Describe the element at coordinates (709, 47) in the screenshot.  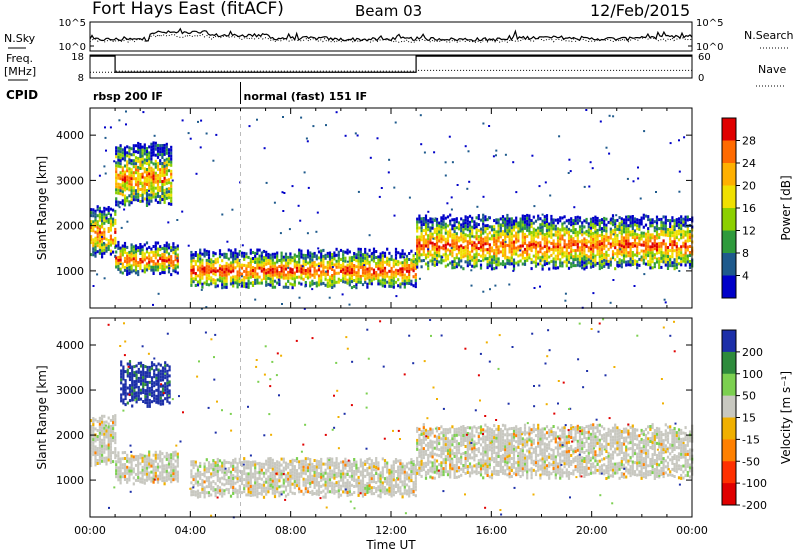
I see `noise-tick-right: 10^0` at that location.